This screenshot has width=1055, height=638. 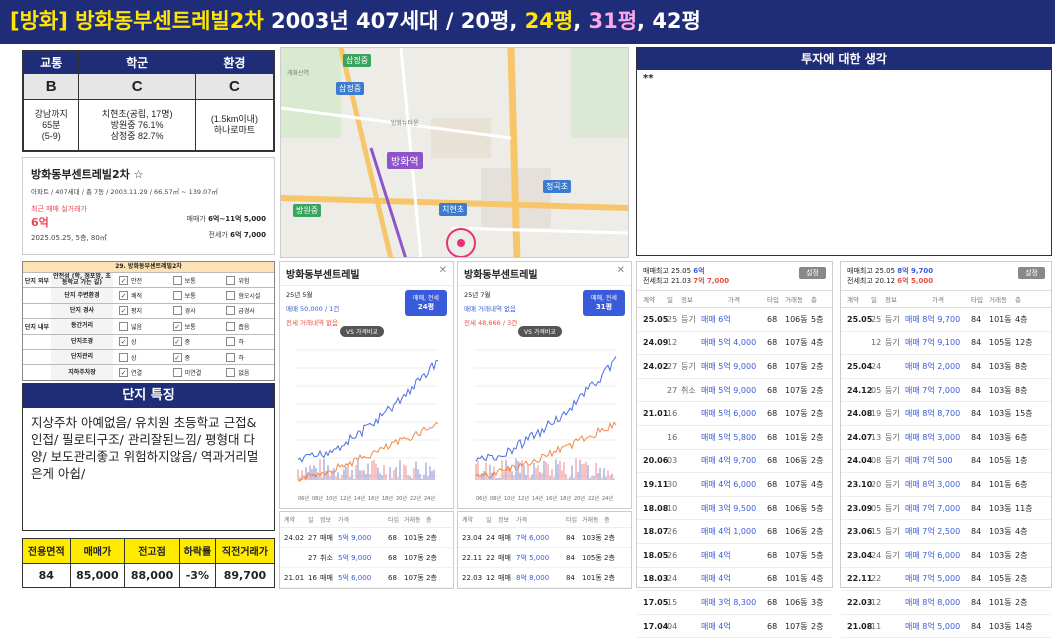 What do you see at coordinates (82, 326) in the screenshot?
I see `checklist-item: 동간거리` at bounding box center [82, 326].